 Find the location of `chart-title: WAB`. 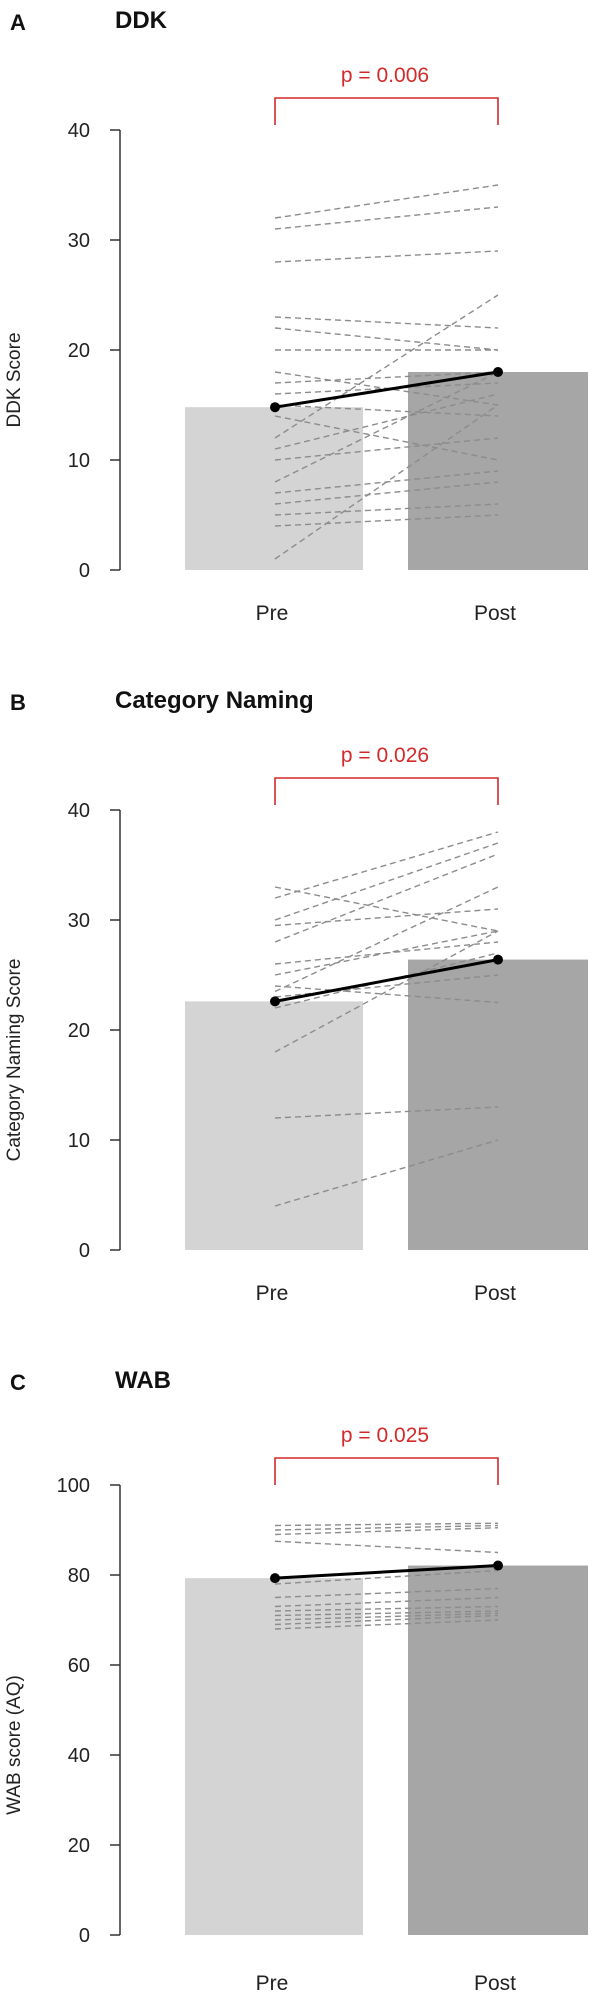

chart-title: WAB is located at coordinates (143, 1380).